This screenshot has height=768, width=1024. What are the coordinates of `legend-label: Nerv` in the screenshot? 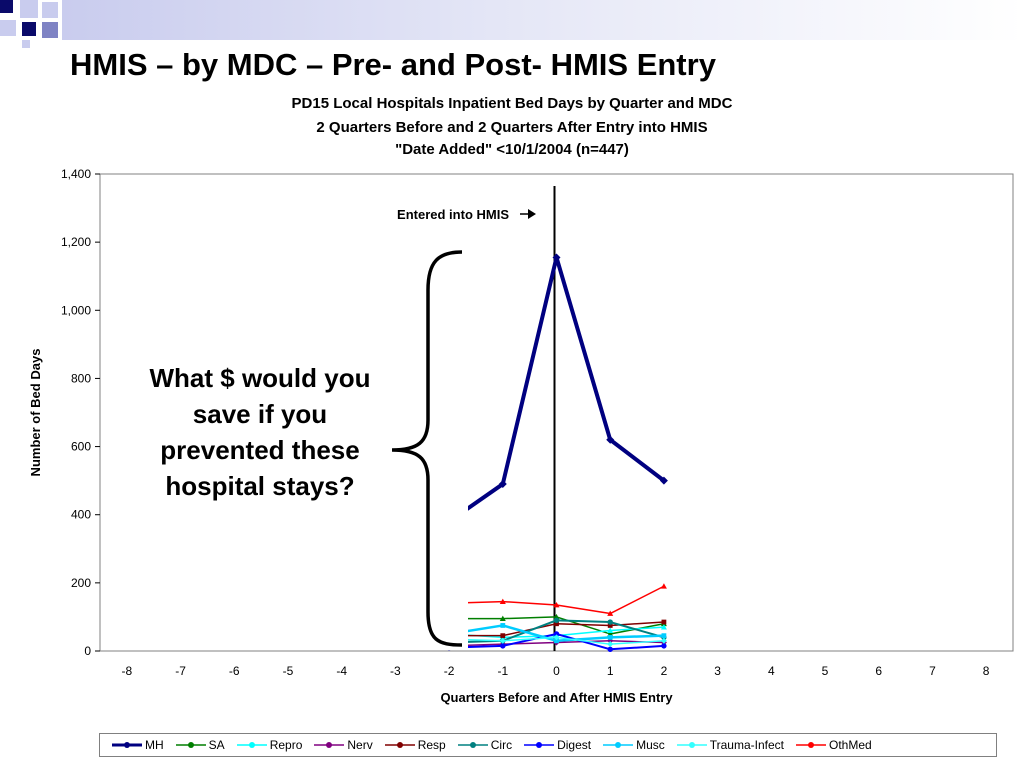 It's located at (360, 745).